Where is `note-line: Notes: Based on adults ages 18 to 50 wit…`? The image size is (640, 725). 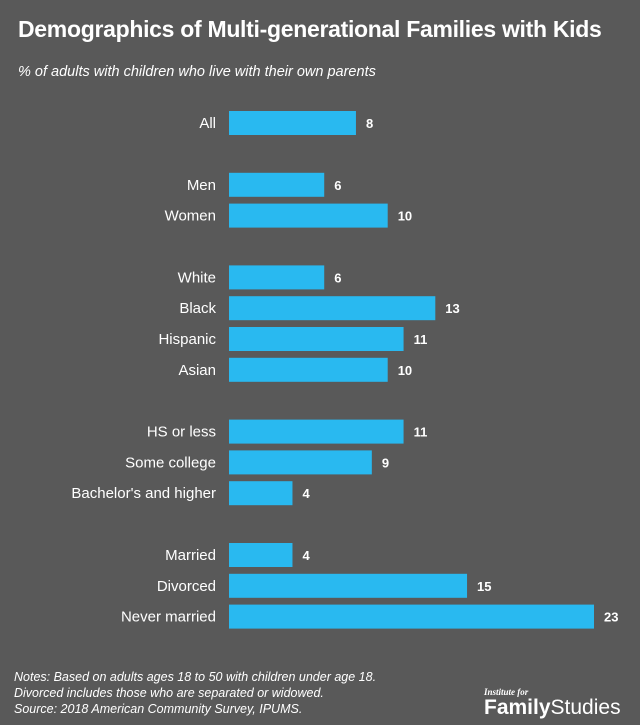 note-line: Notes: Based on adults ages 18 to 50 wit… is located at coordinates (195, 677).